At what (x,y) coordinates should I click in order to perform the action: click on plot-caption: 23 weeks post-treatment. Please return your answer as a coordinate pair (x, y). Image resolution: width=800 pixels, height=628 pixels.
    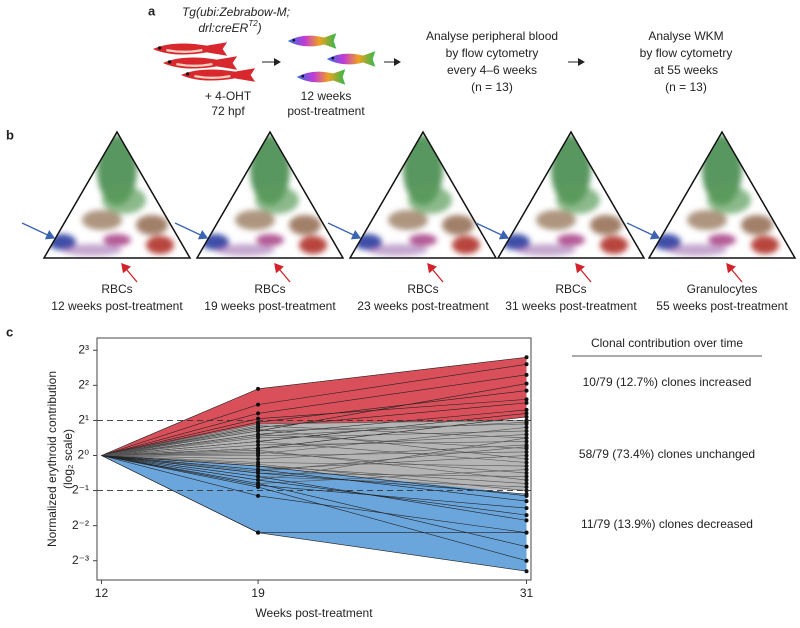
    Looking at the image, I should click on (423, 306).